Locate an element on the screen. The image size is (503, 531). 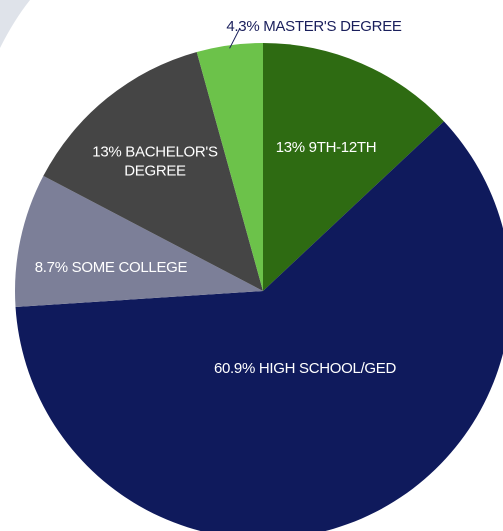
slice-label-2: 8.7% SOME COLLEGE is located at coordinates (111, 267).